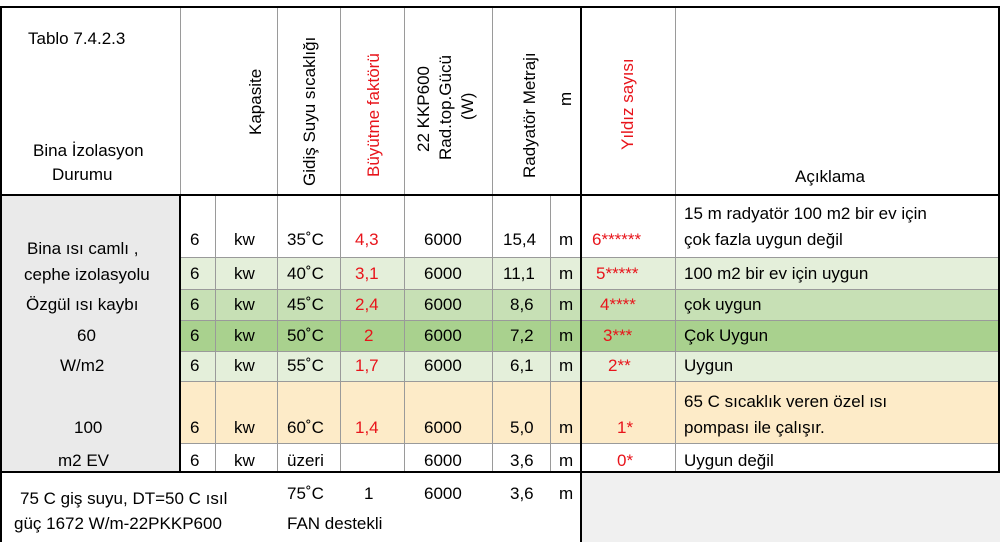 The height and width of the screenshot is (542, 1000). What do you see at coordinates (86, 335) in the screenshot?
I see `left-label-4: 60` at bounding box center [86, 335].